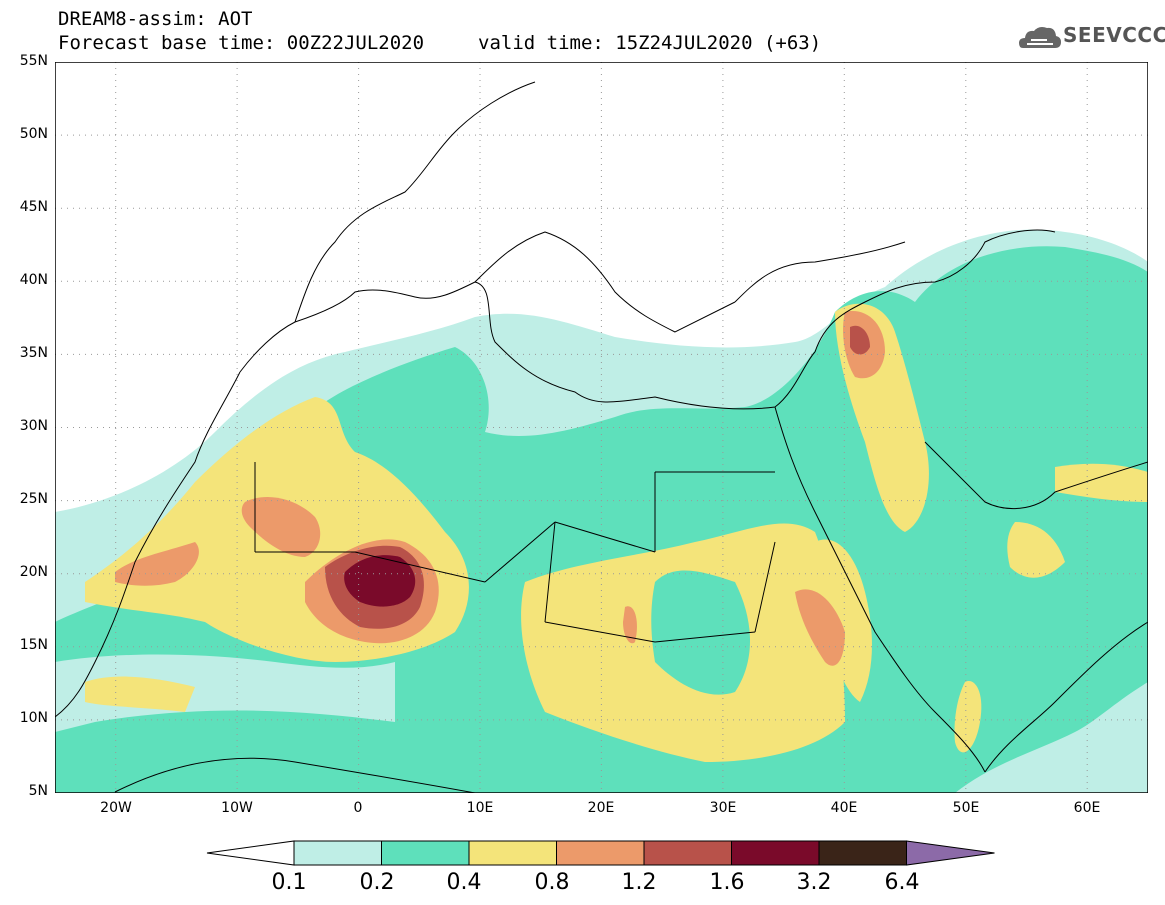  Describe the element at coordinates (33, 572) in the screenshot. I see `lat-label: 20N` at that location.